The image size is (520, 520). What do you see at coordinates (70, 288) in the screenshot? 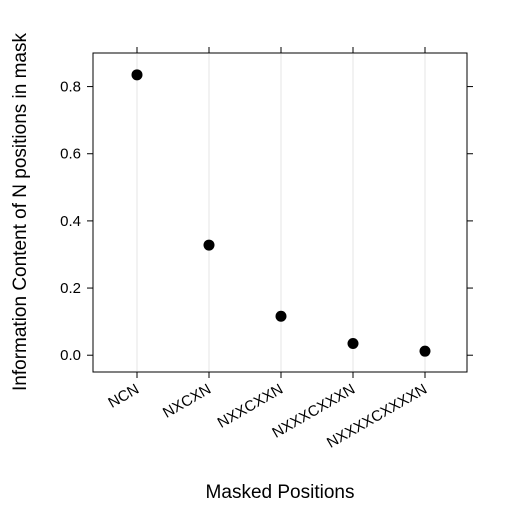
I see `y-tick-label: 0.2` at bounding box center [70, 288].